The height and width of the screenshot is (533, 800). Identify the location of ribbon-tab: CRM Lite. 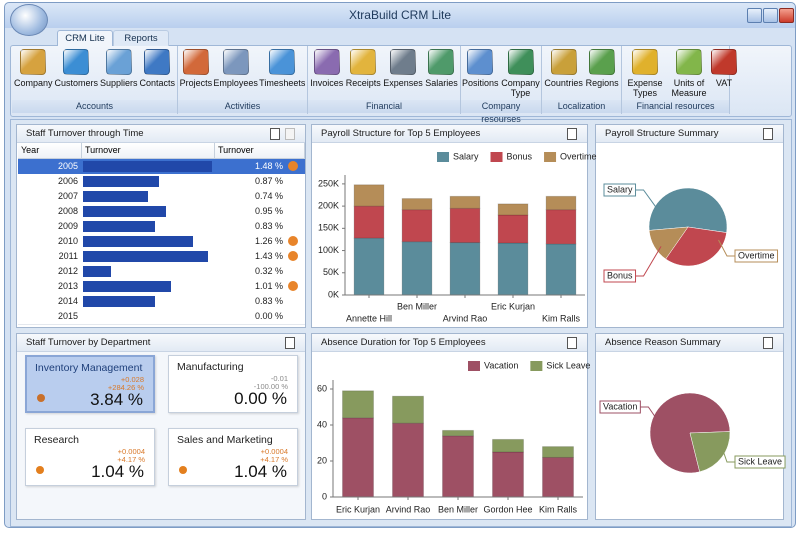
(85, 38).